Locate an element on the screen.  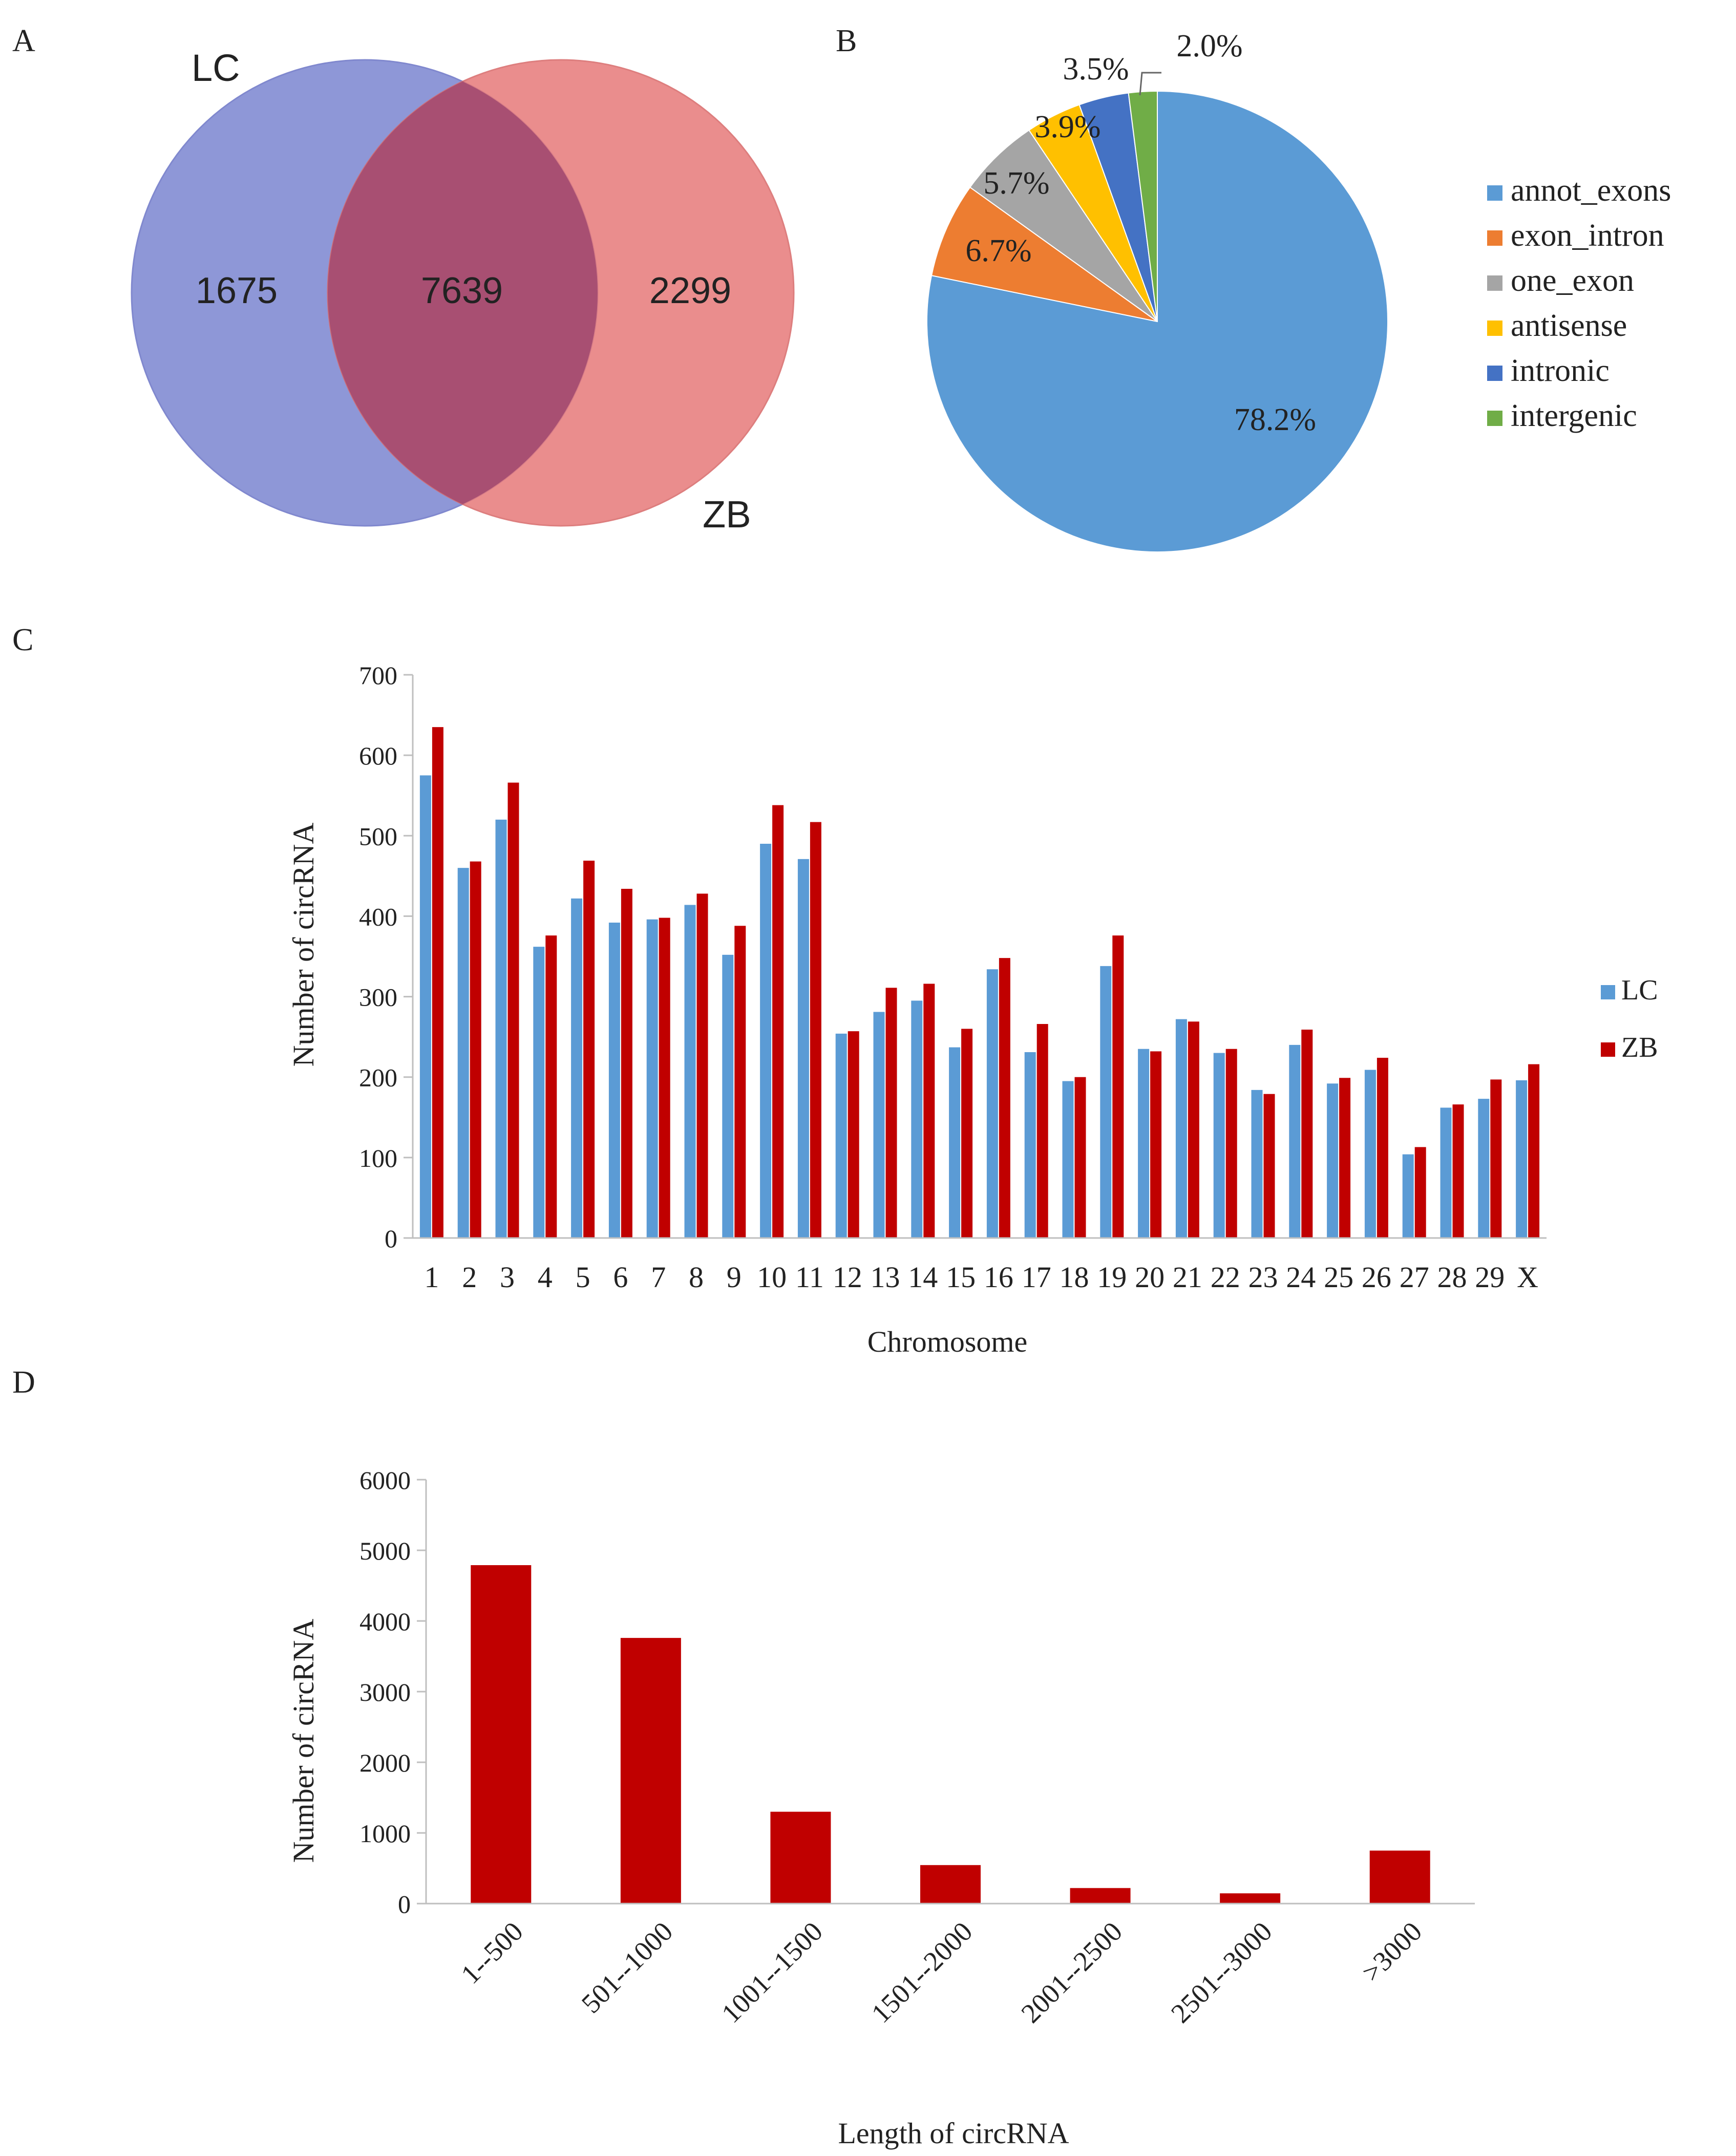
c-y-tick-label: 0 is located at coordinates (391, 1238).